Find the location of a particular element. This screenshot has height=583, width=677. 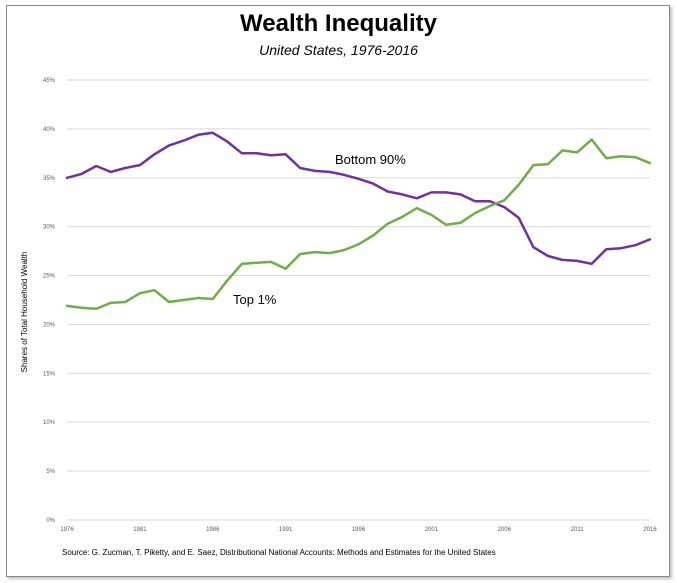

annotation-label: Bottom 90% is located at coordinates (370, 159).